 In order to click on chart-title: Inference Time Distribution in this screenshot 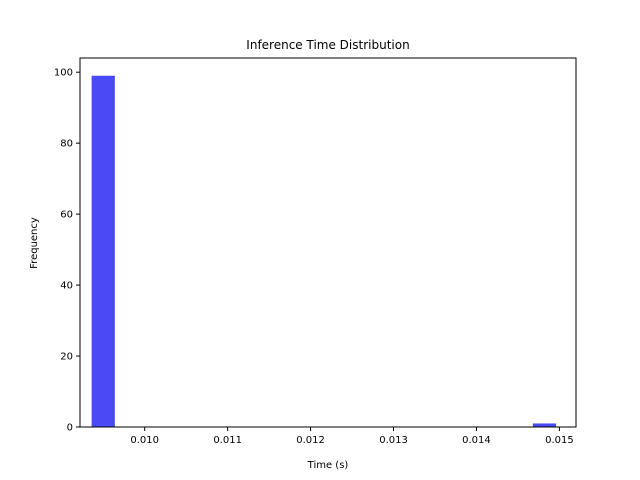, I will do `click(327, 45)`.